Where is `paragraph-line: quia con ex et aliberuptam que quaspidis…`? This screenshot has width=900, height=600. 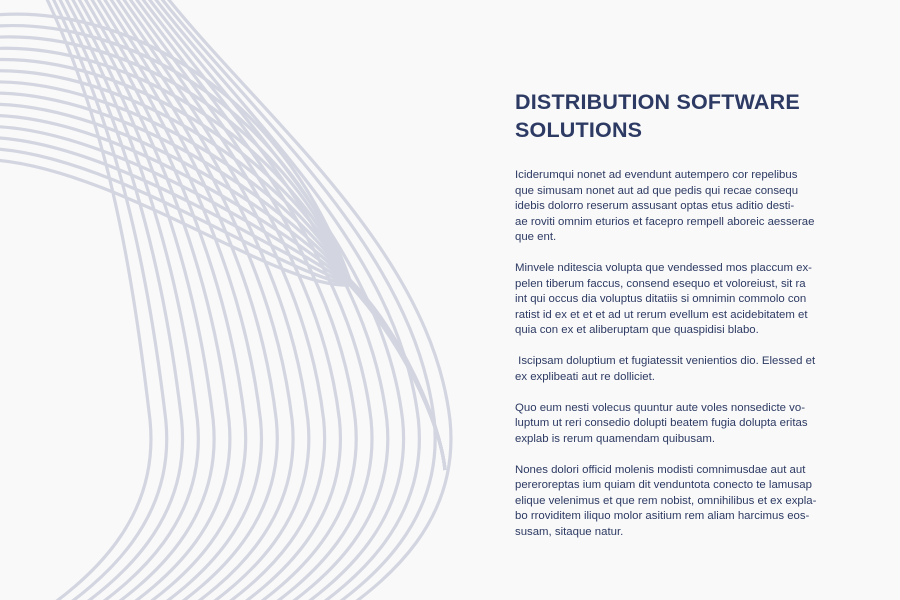 paragraph-line: quia con ex et aliberuptam que quaspidis… is located at coordinates (637, 330).